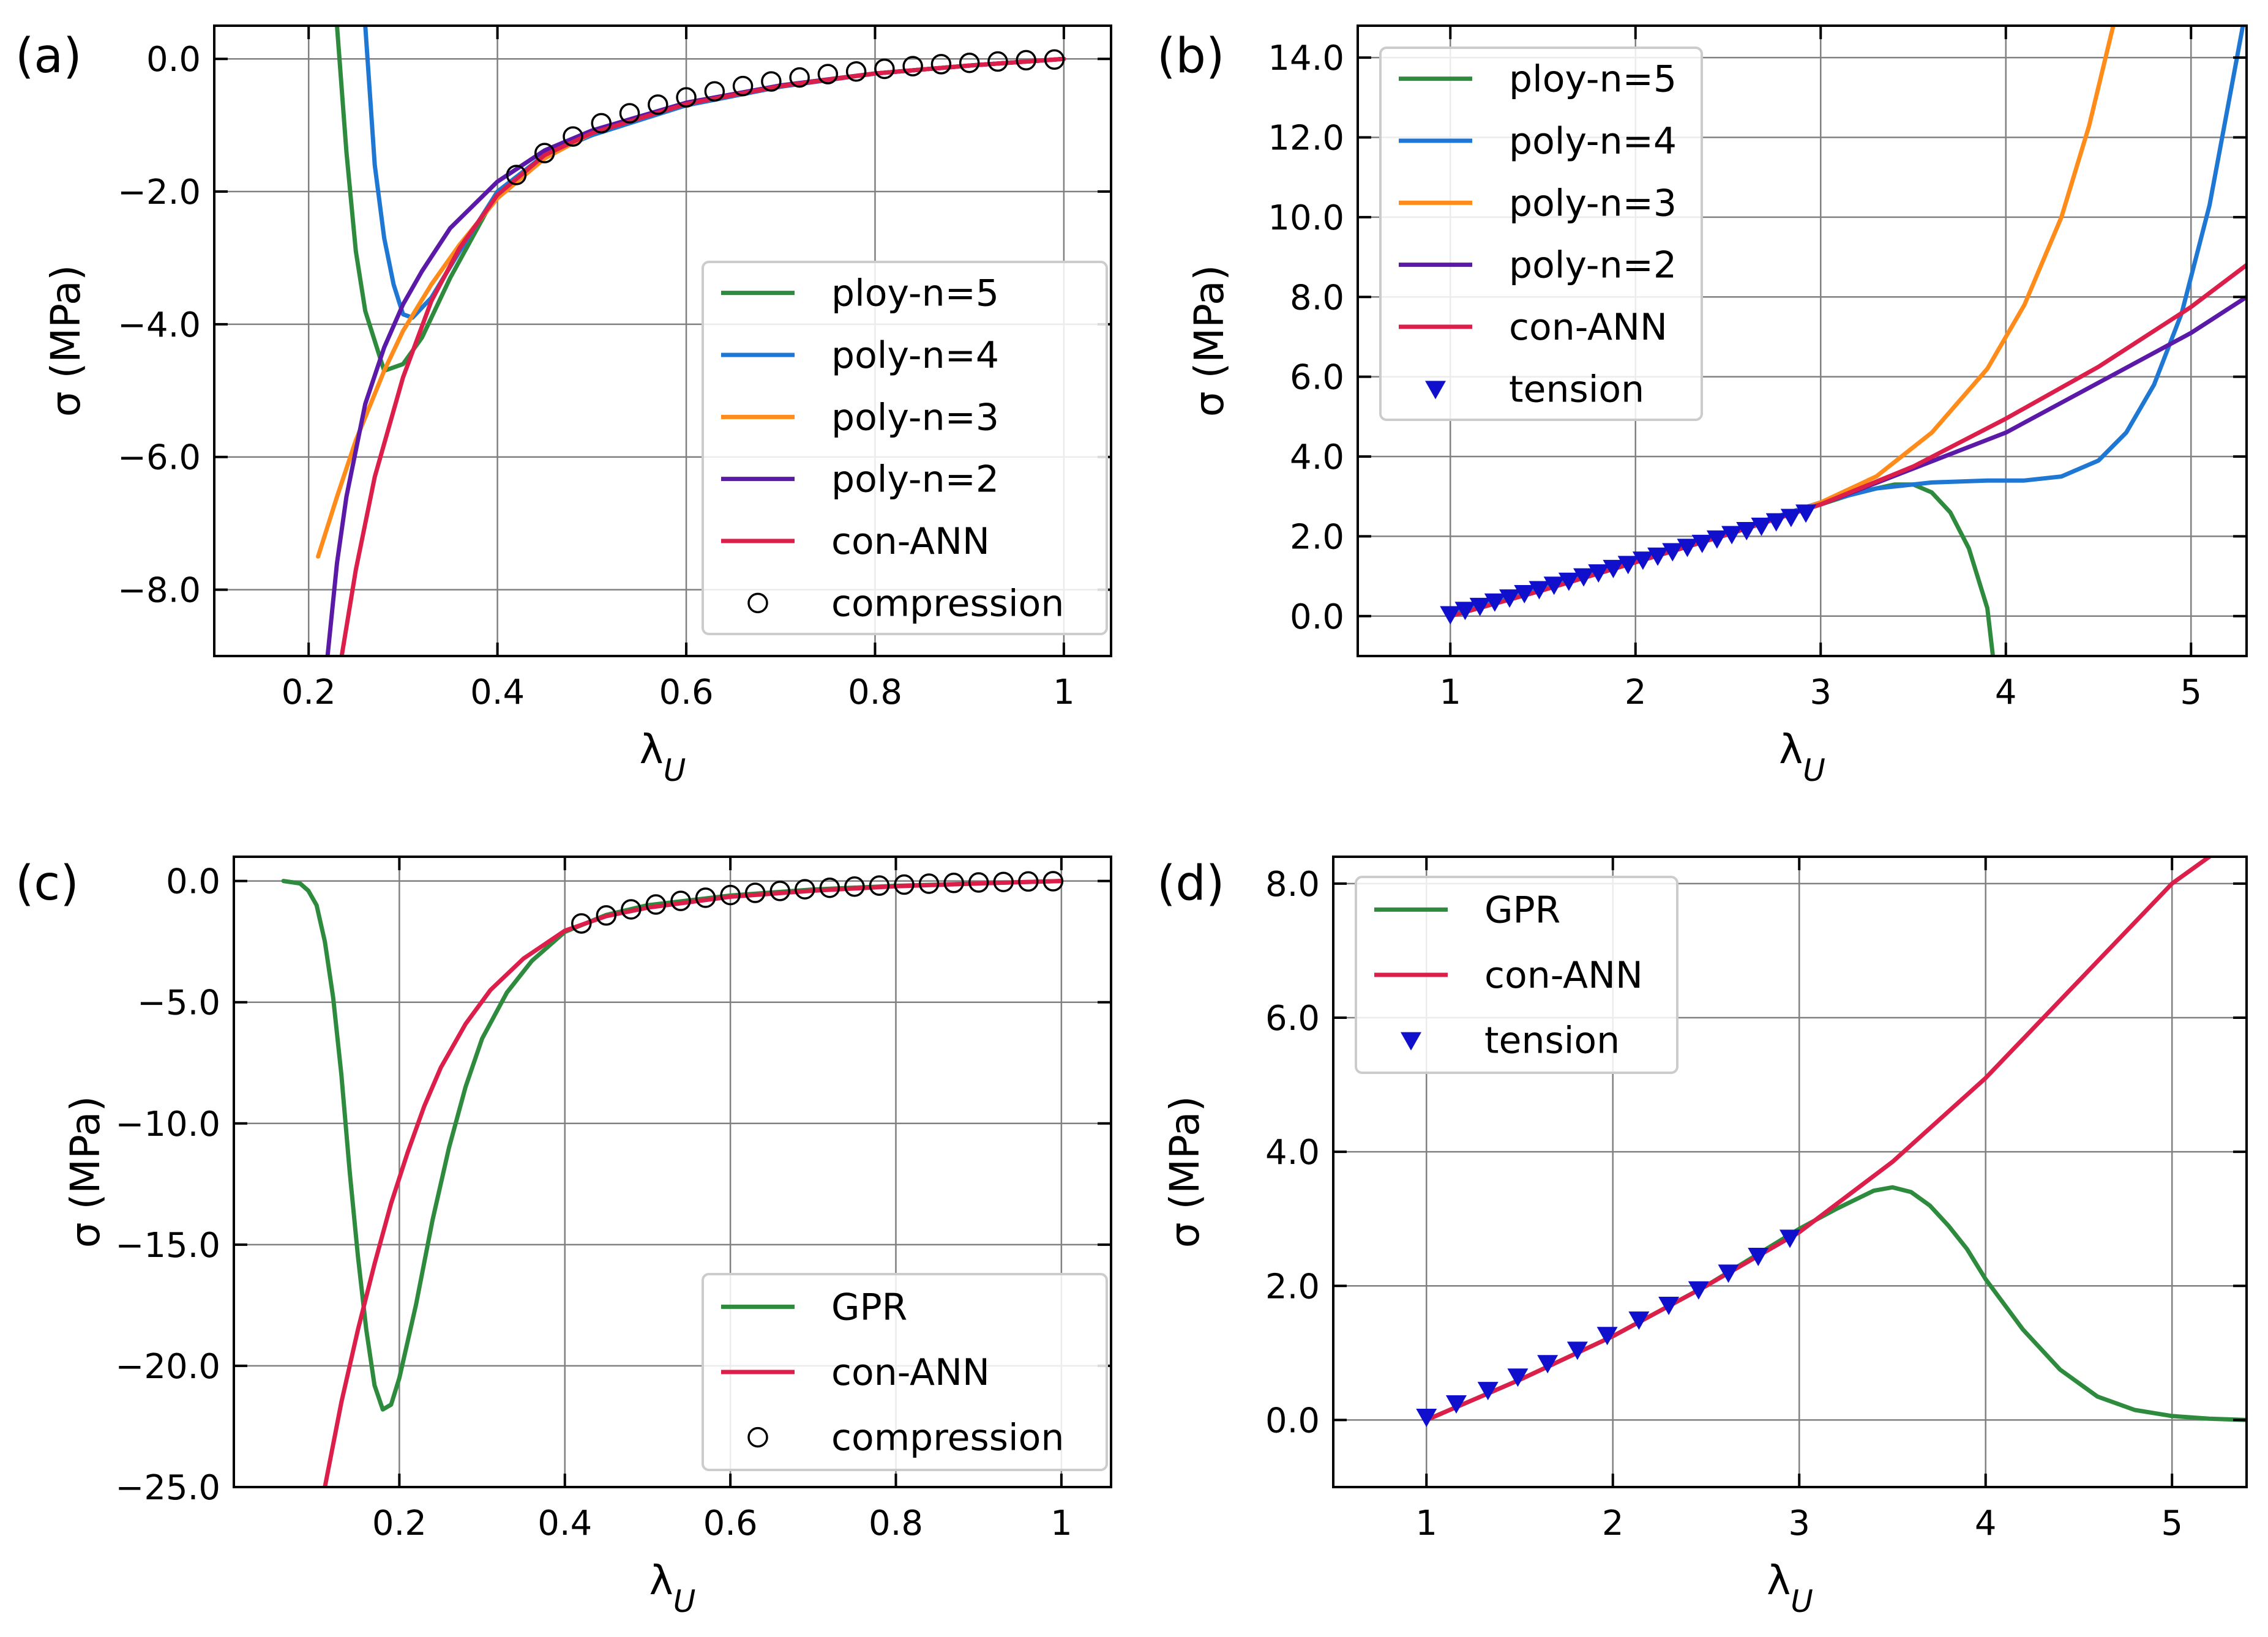 The height and width of the screenshot is (1637, 2268). I want to click on legend: GPR con-ANN tension, so click(1517, 975).